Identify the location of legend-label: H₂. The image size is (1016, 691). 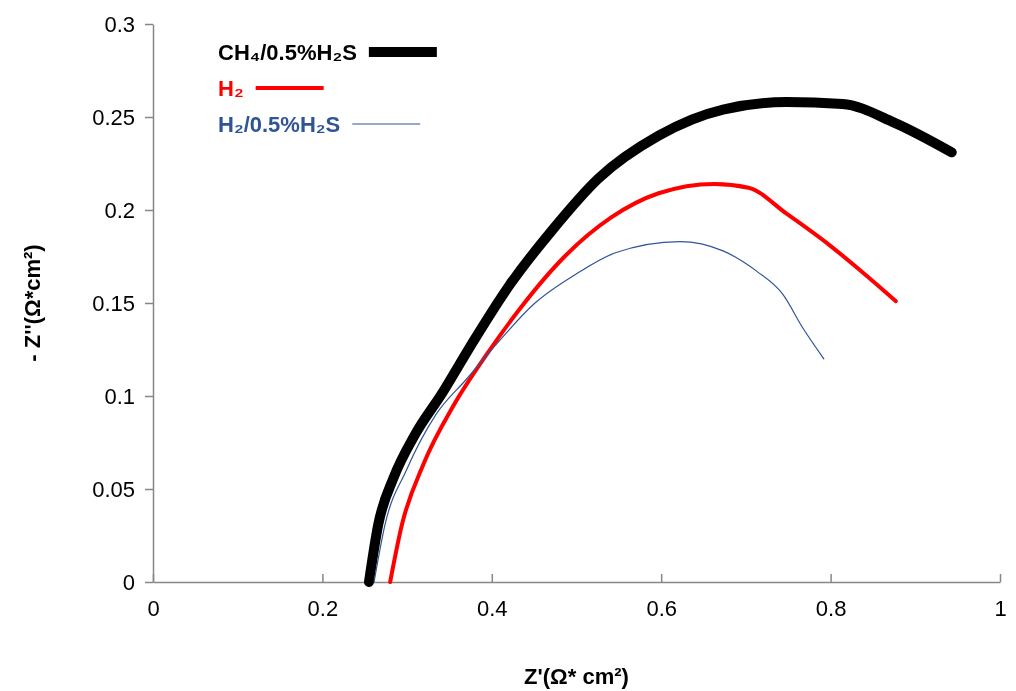
(231, 88).